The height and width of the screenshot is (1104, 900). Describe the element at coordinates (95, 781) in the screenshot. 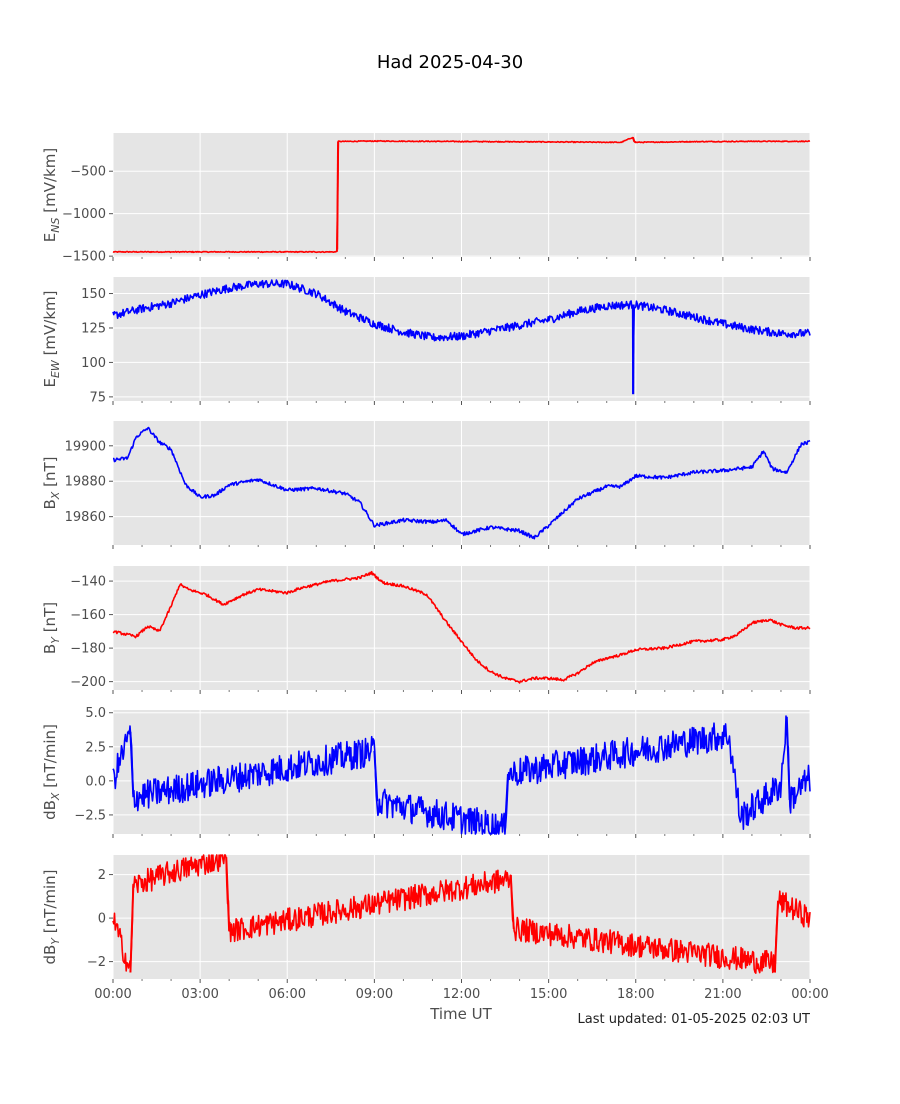

I see `y-tick-label: 0.0` at that location.